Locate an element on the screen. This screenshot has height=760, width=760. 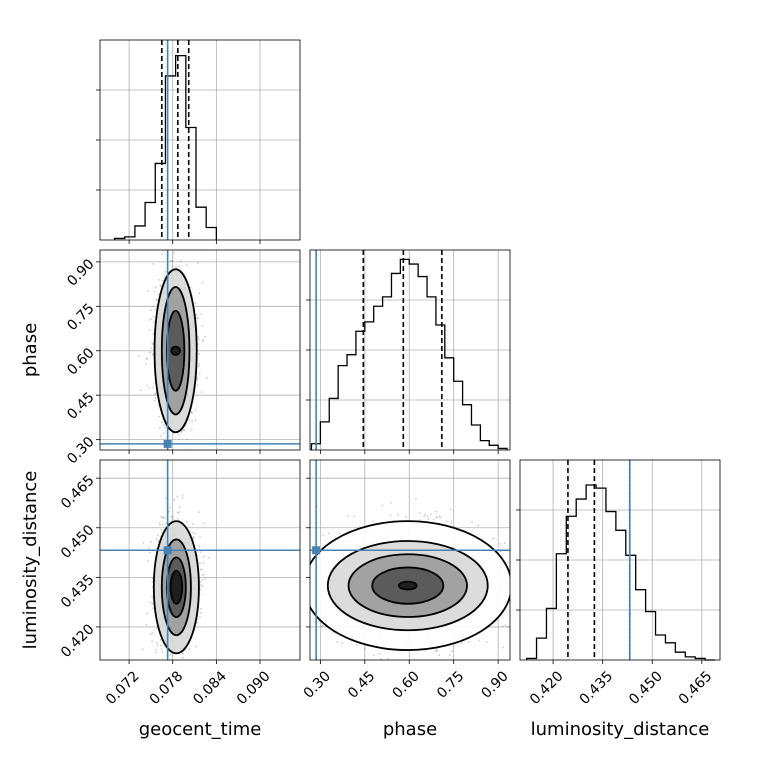
hist-luminosity_distance-xlabel: luminosity_distance is located at coordinates (620, 729).